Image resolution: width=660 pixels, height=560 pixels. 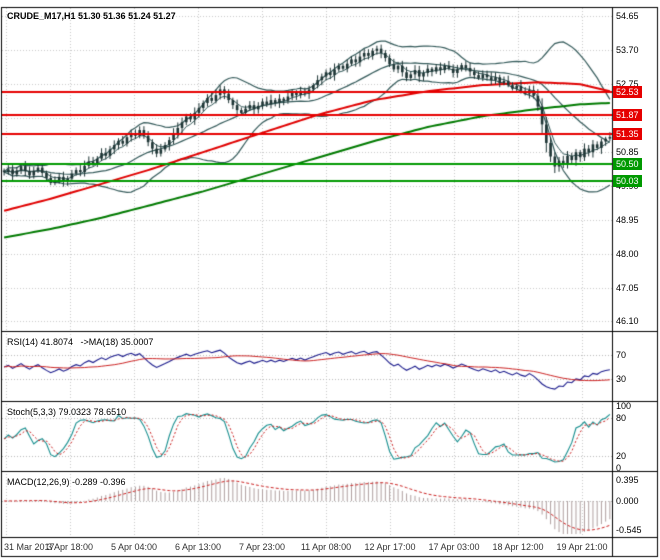 I want to click on price-axis-tick: 52.75, so click(x=627, y=84).